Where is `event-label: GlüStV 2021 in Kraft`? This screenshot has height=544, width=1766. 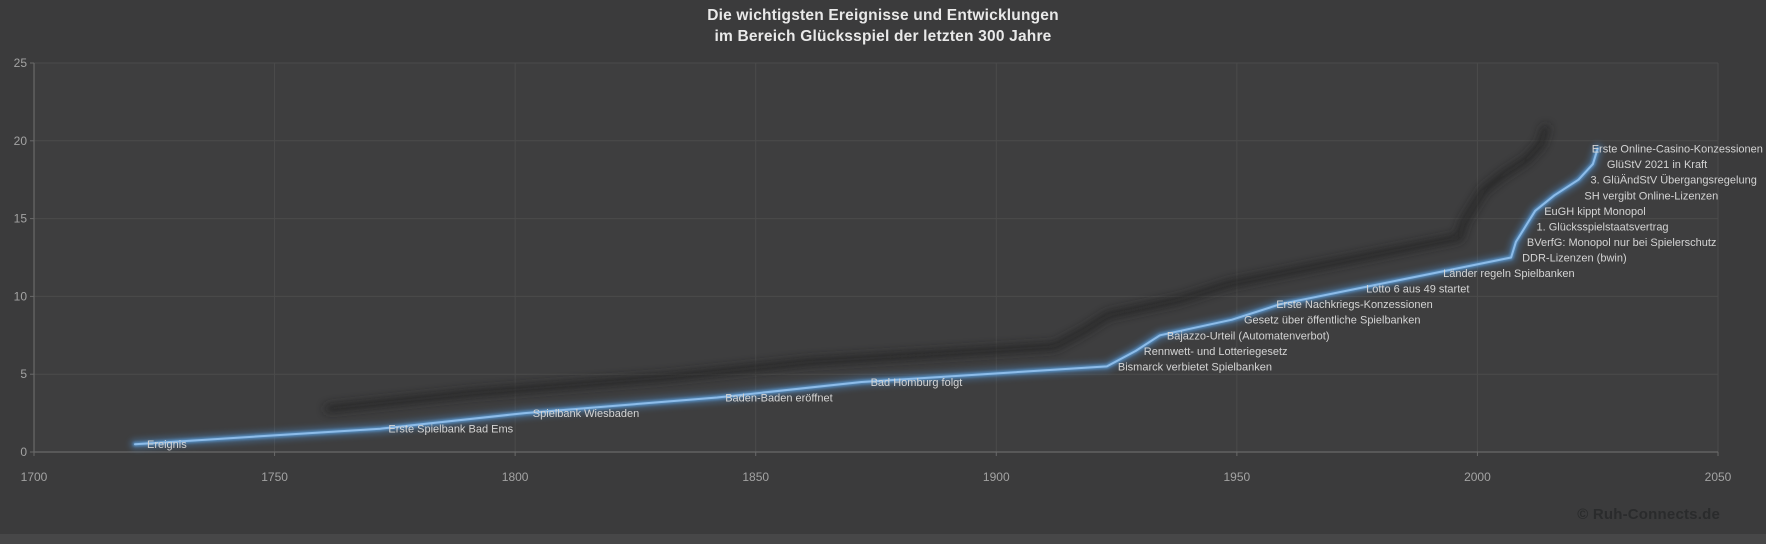 event-label: GlüStV 2021 in Kraft is located at coordinates (1657, 165).